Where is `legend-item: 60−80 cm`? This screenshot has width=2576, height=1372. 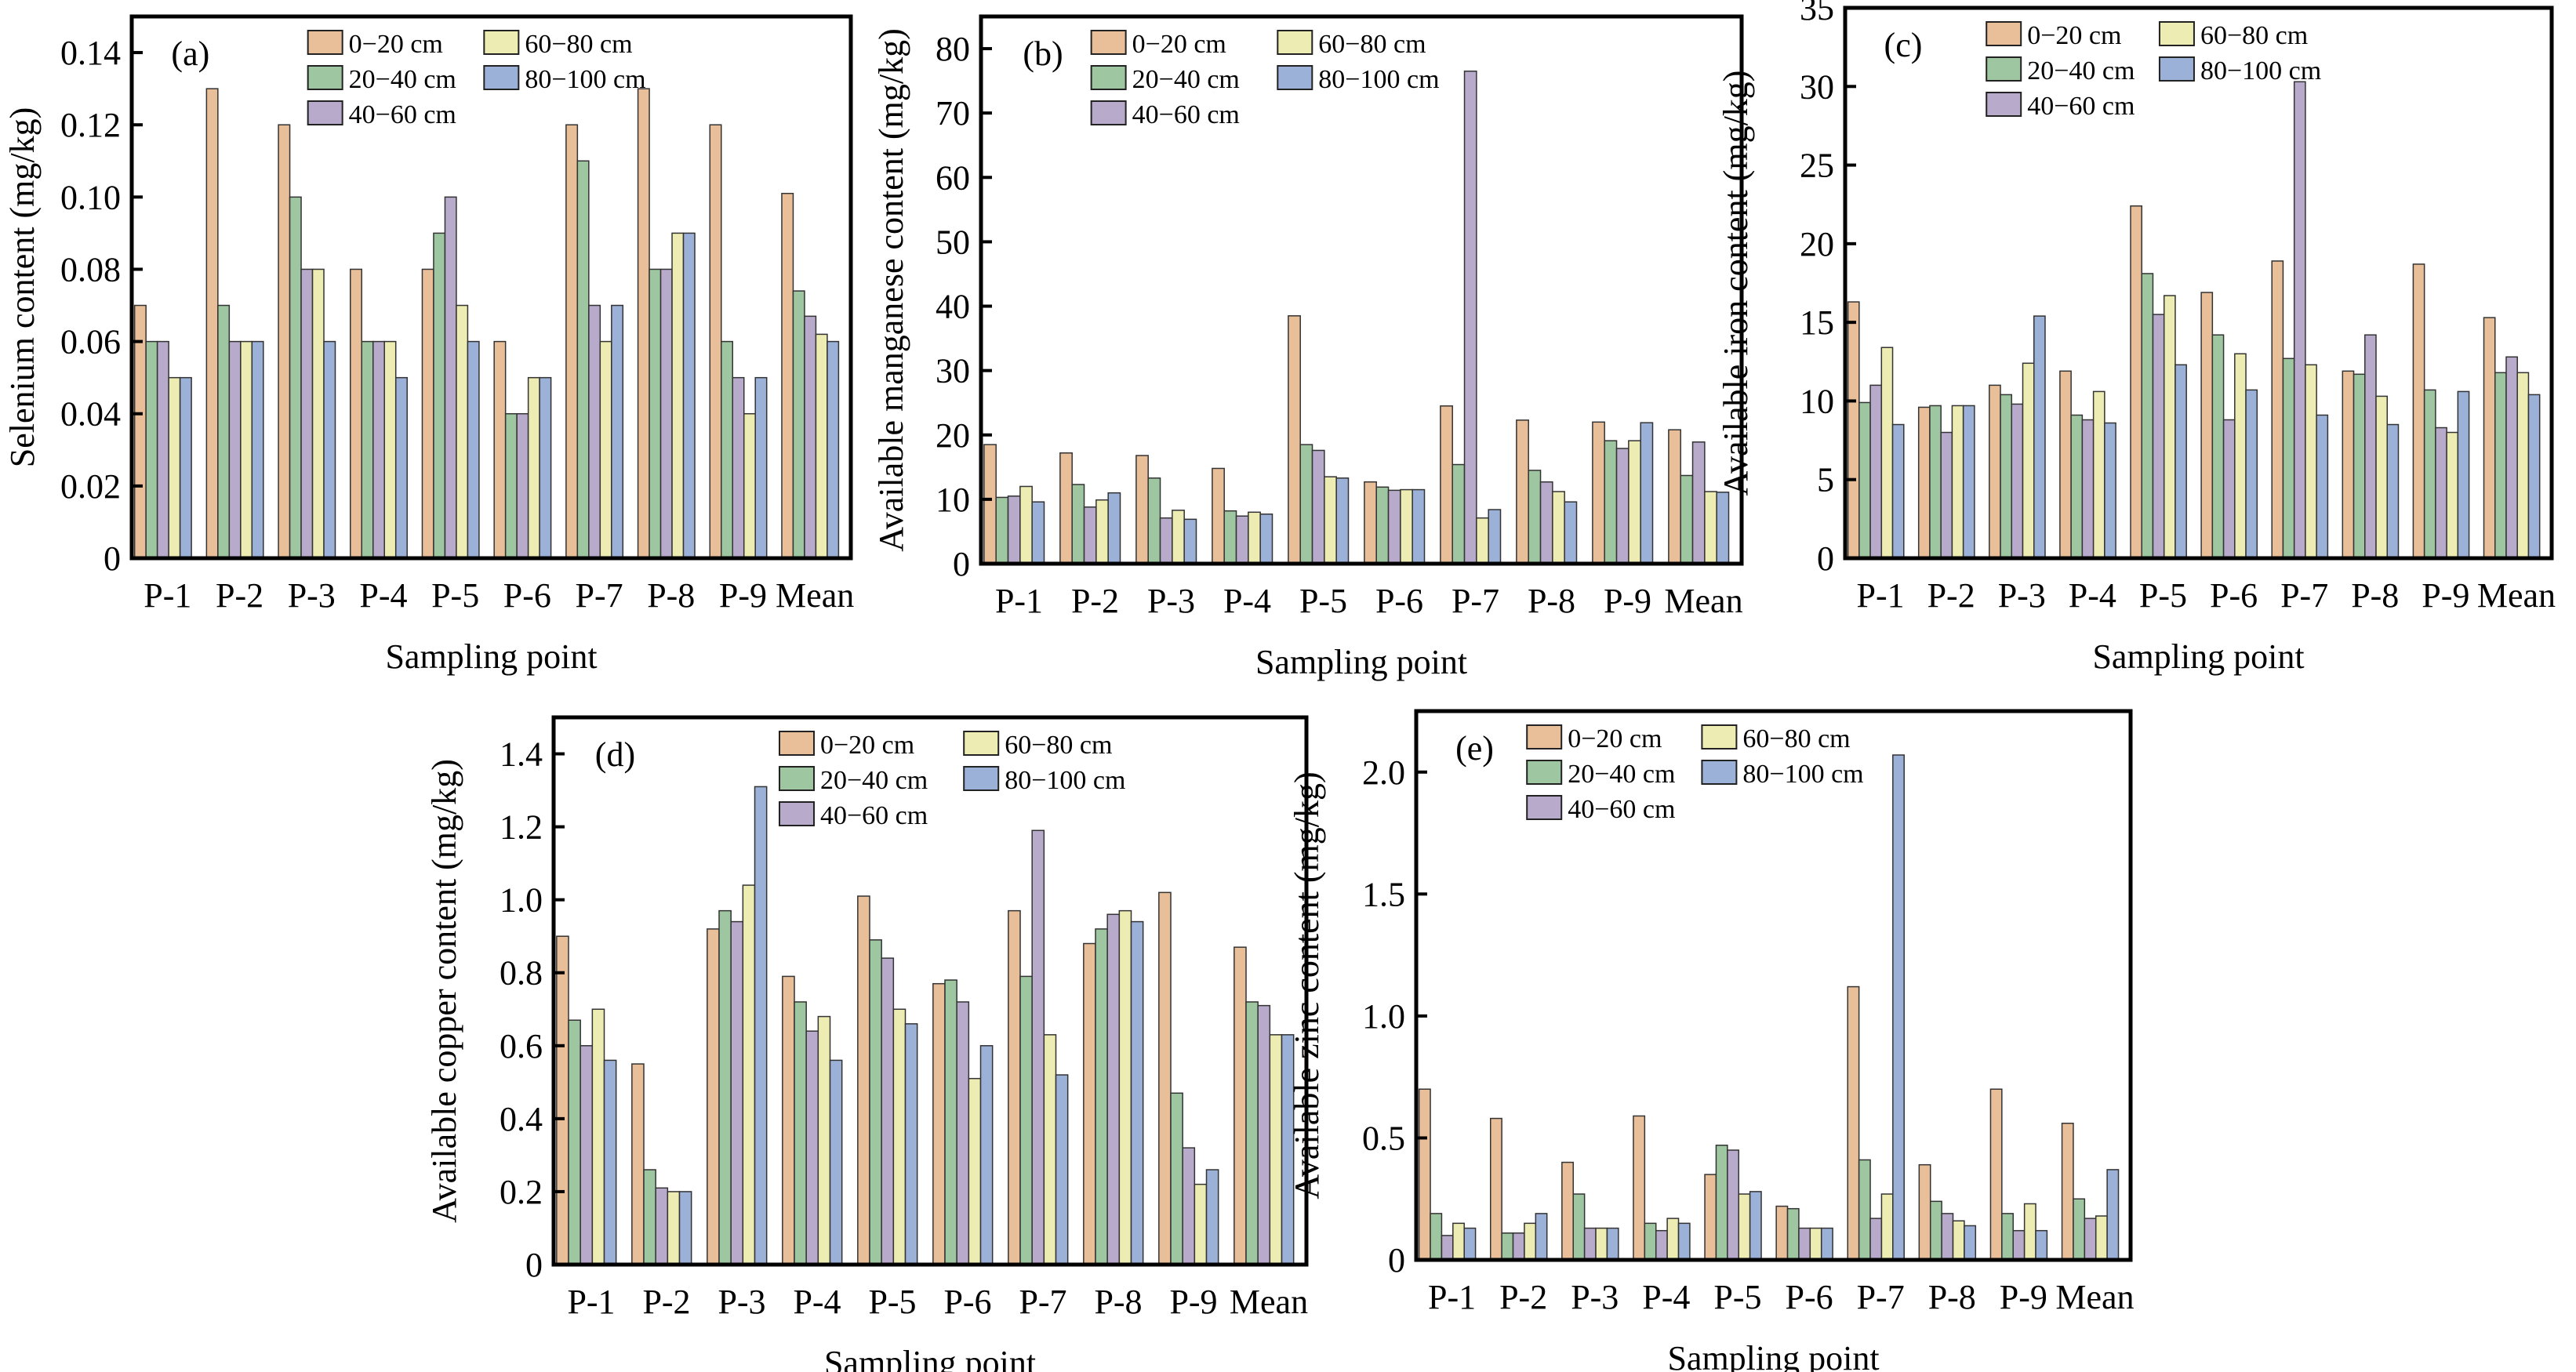 legend-item: 60−80 cm is located at coordinates (1351, 44).